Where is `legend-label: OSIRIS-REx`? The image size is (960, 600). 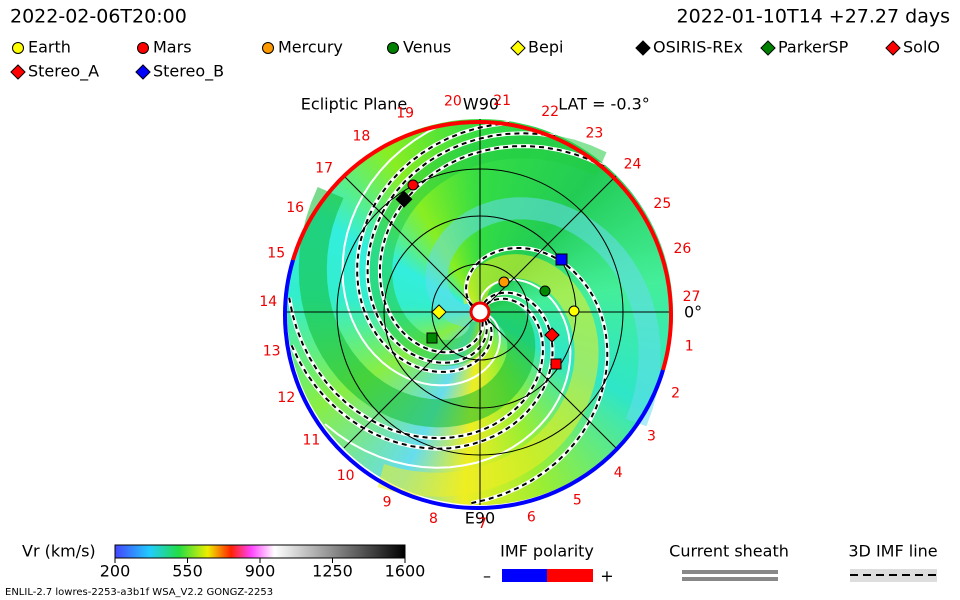
legend-label: OSIRIS-REx is located at coordinates (698, 47).